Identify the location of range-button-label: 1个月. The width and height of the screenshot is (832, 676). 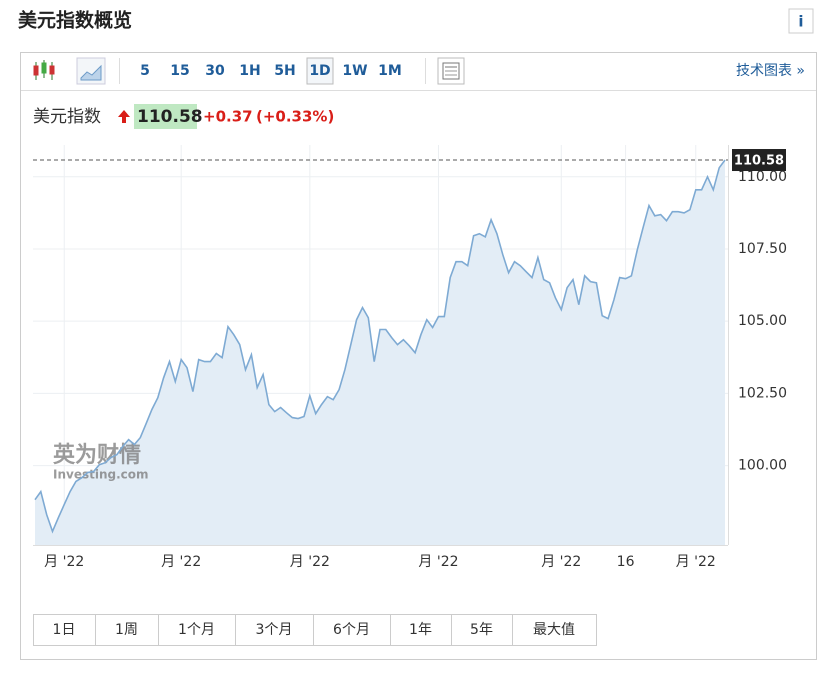
(196, 630).